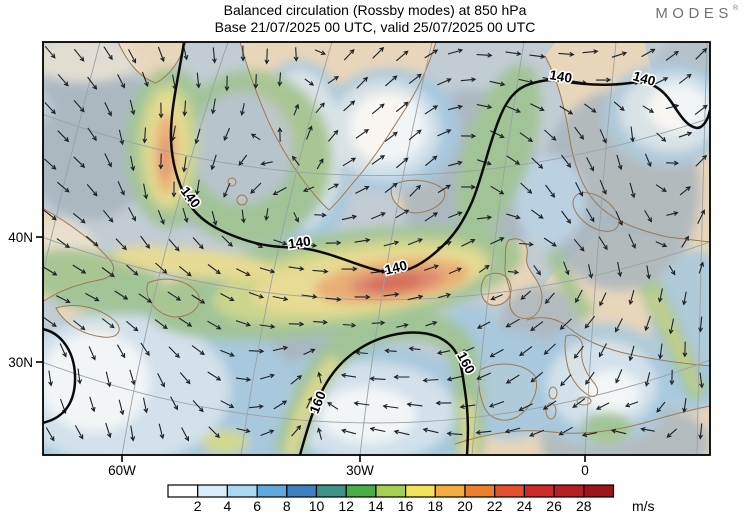  What do you see at coordinates (550, 200) in the screenshot?
I see `shade-blue` at bounding box center [550, 200].